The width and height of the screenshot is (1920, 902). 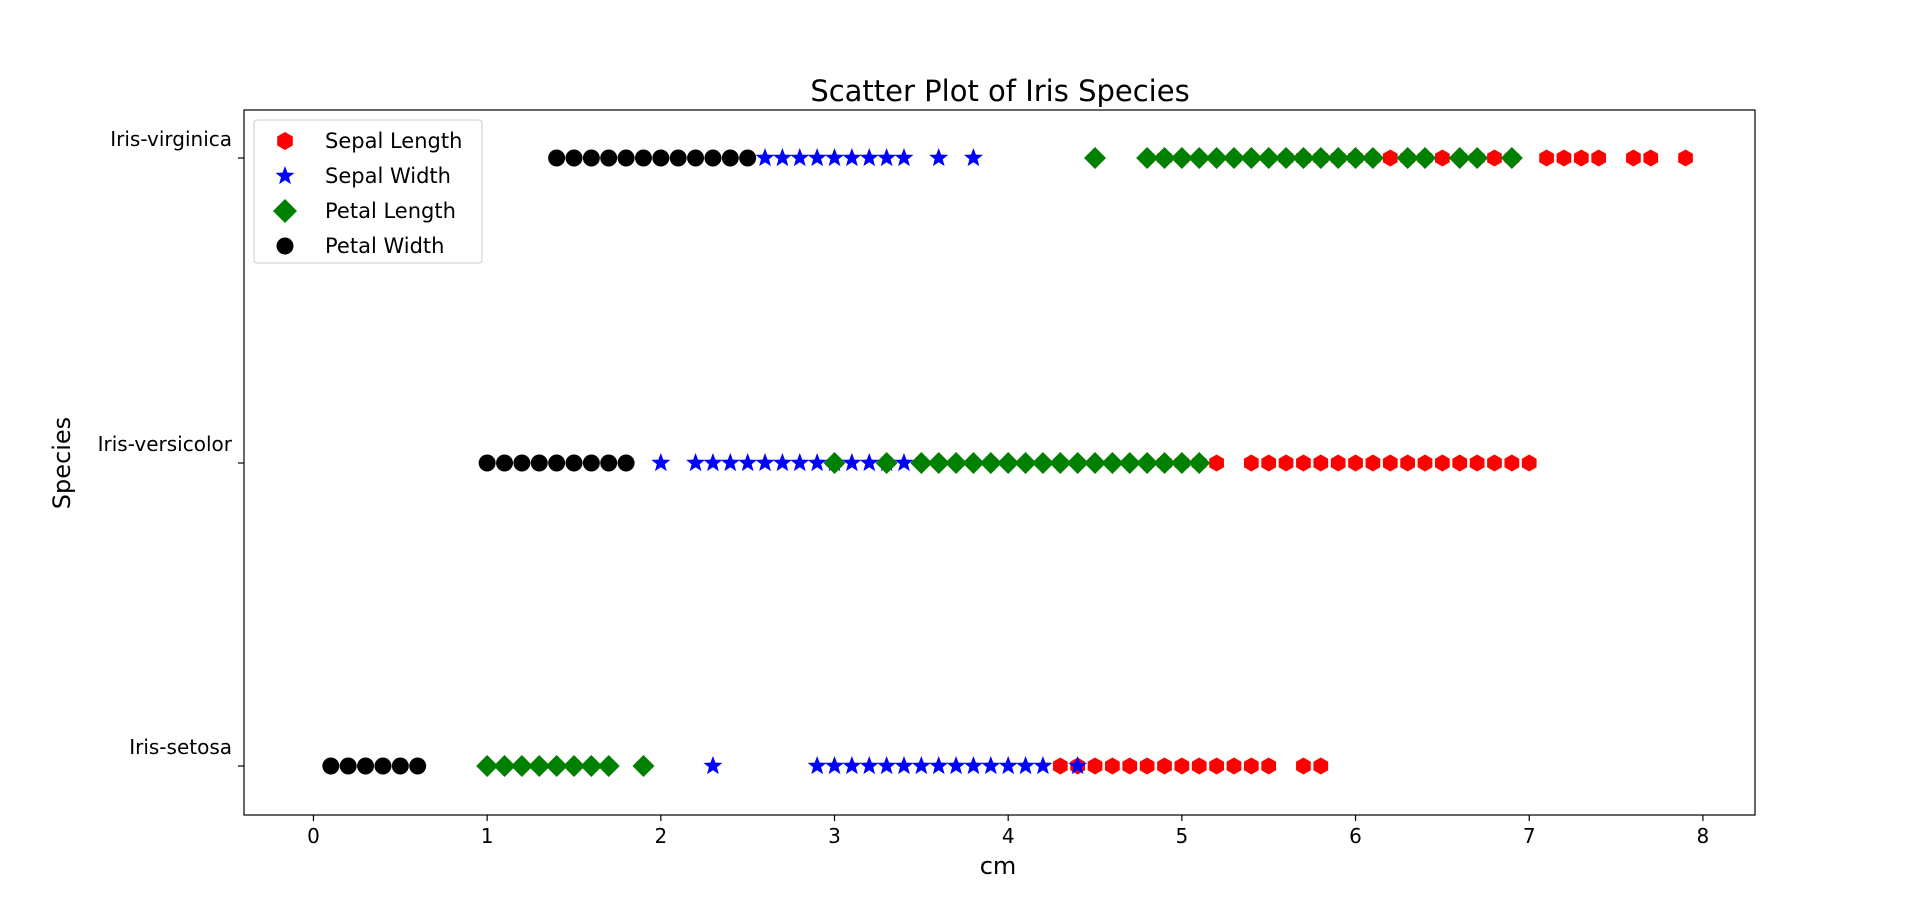 What do you see at coordinates (1008, 836) in the screenshot?
I see `x-tick-label: 4` at bounding box center [1008, 836].